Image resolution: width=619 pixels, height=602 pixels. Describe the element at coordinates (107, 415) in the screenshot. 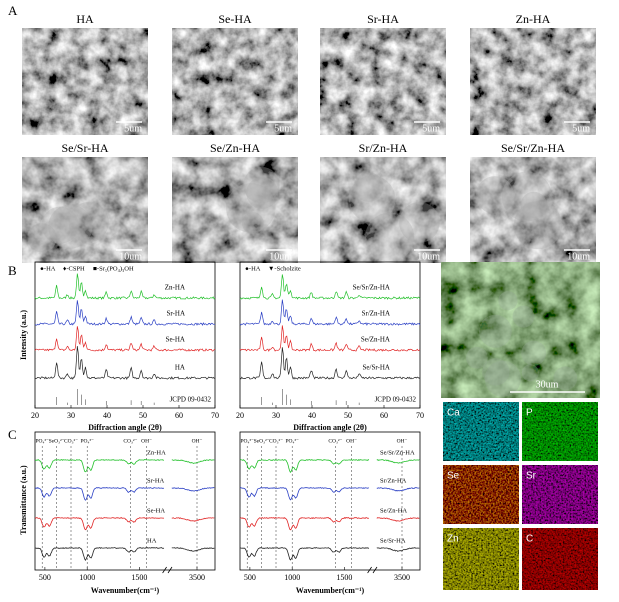

I see `x-tick-label: 40` at that location.